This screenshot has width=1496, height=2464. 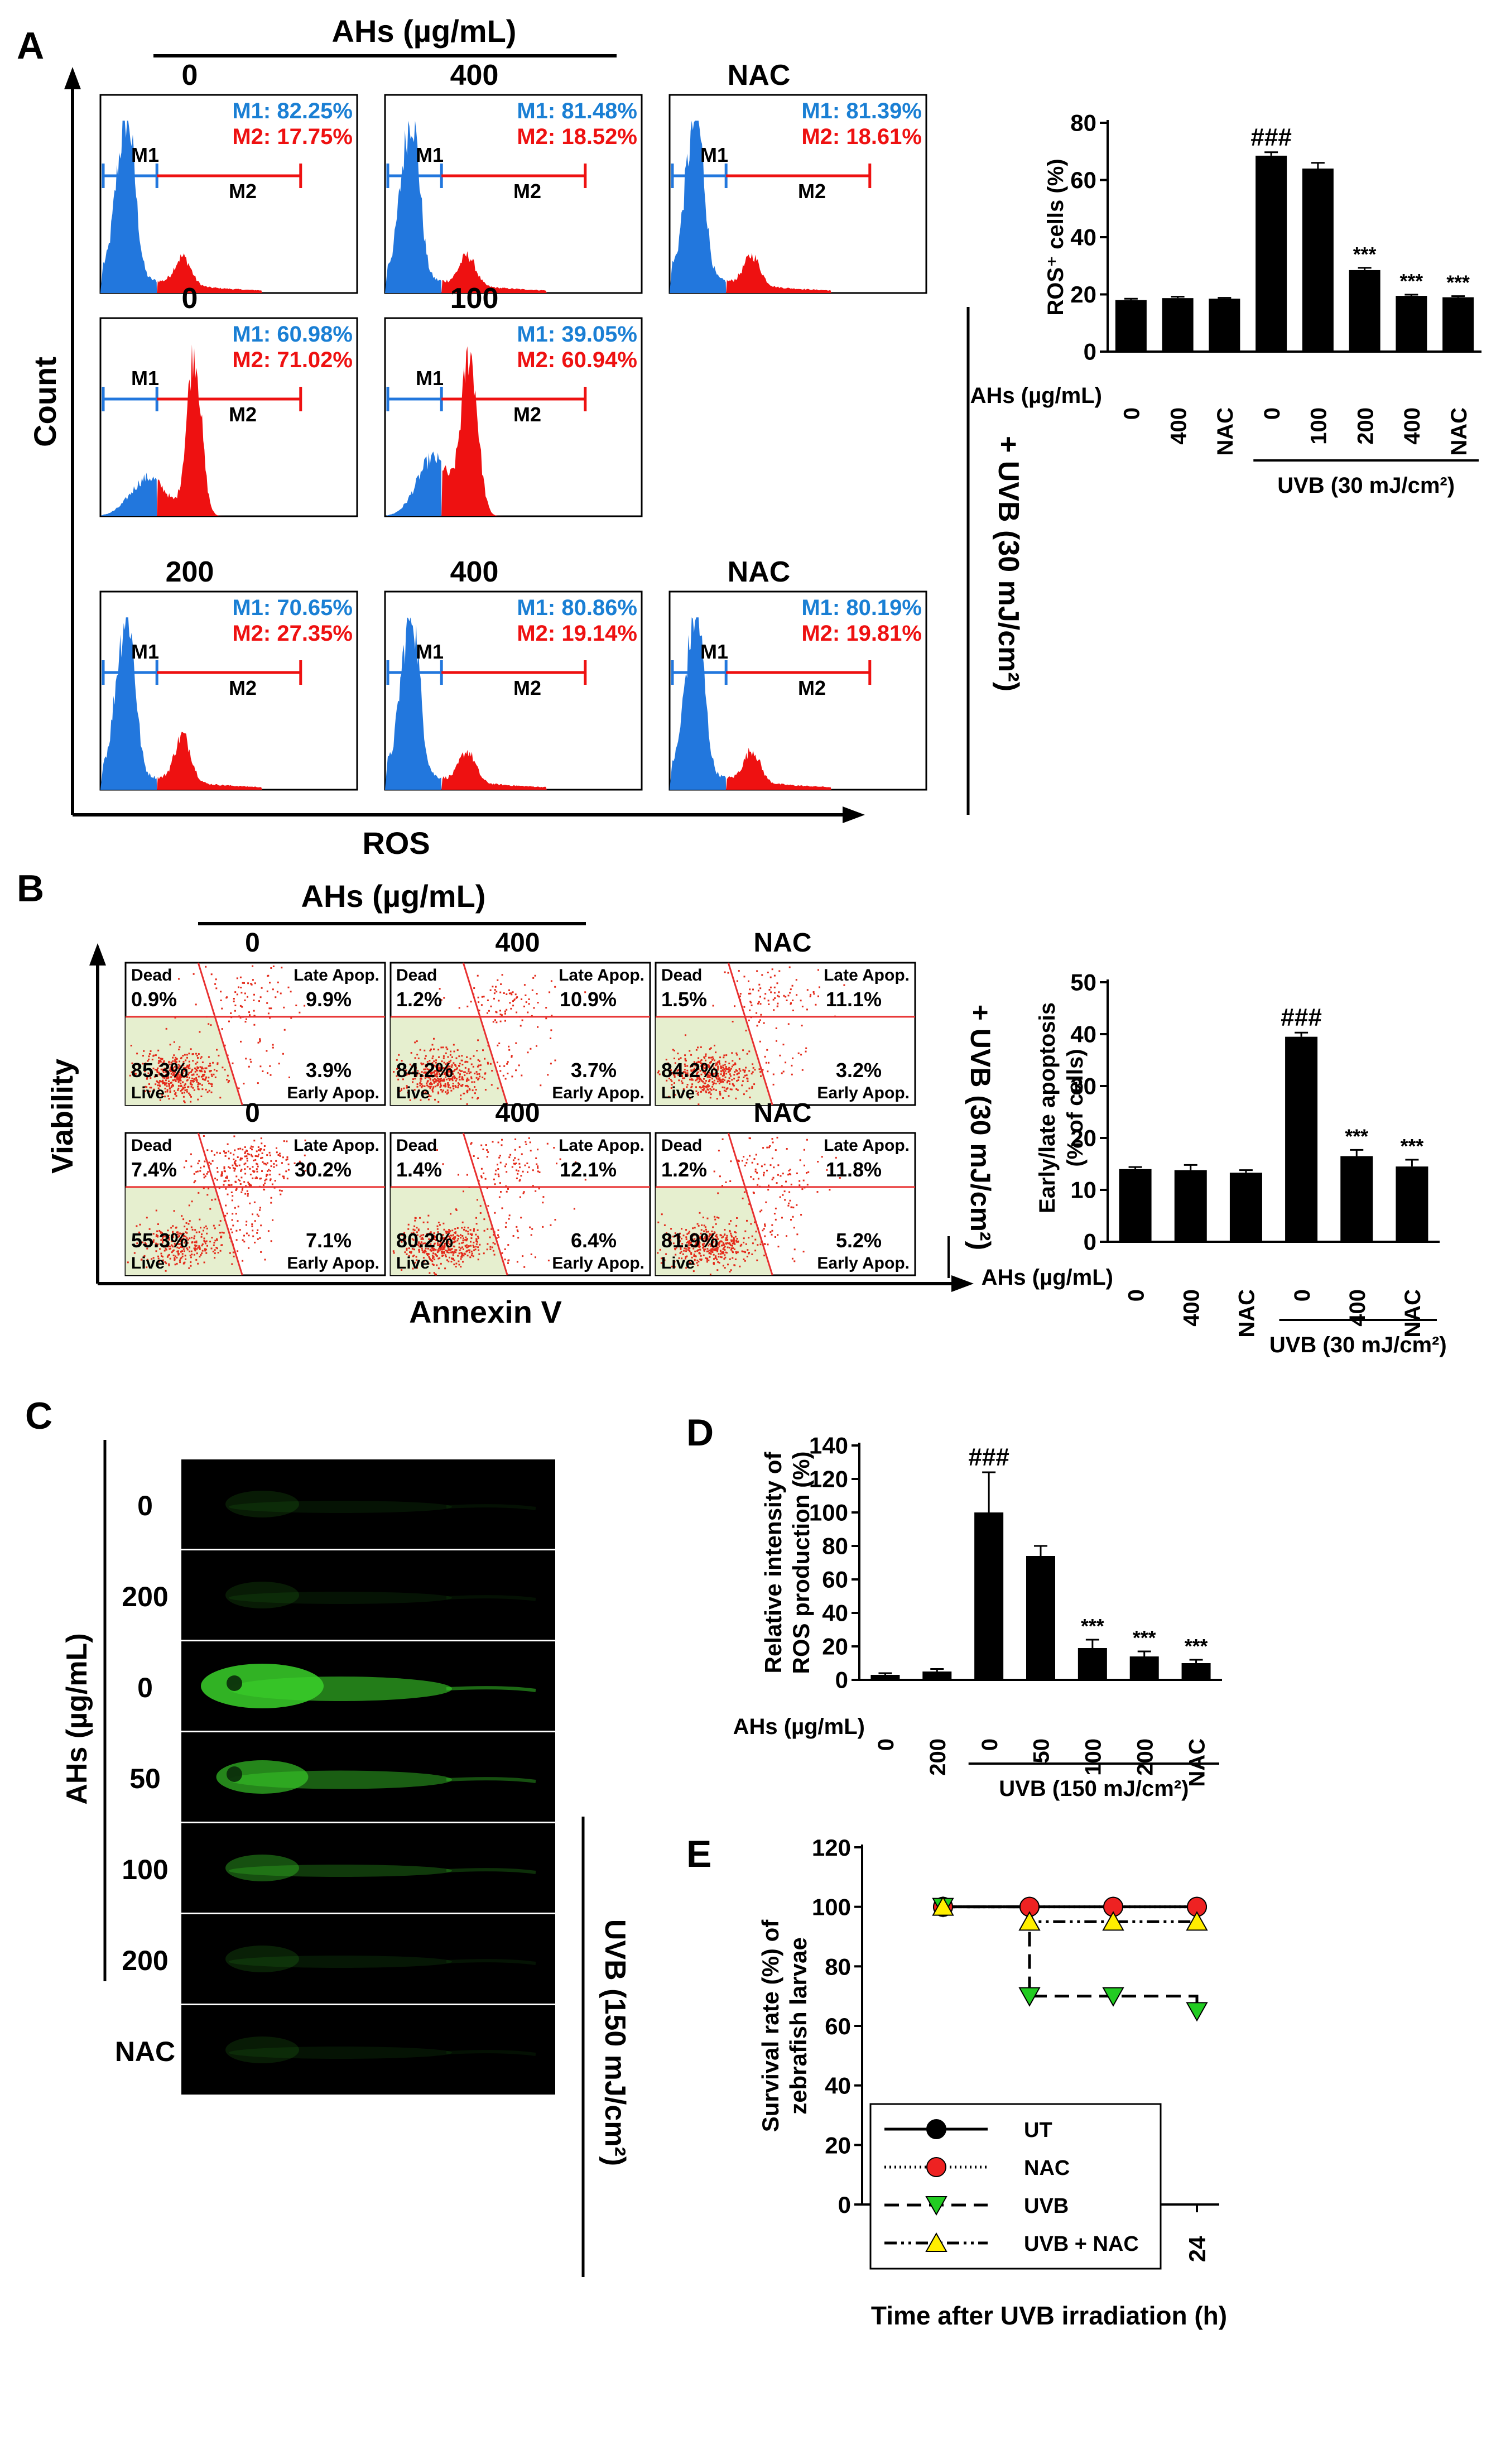 I want to click on quadrant-late-value: 9.9%, so click(x=329, y=999).